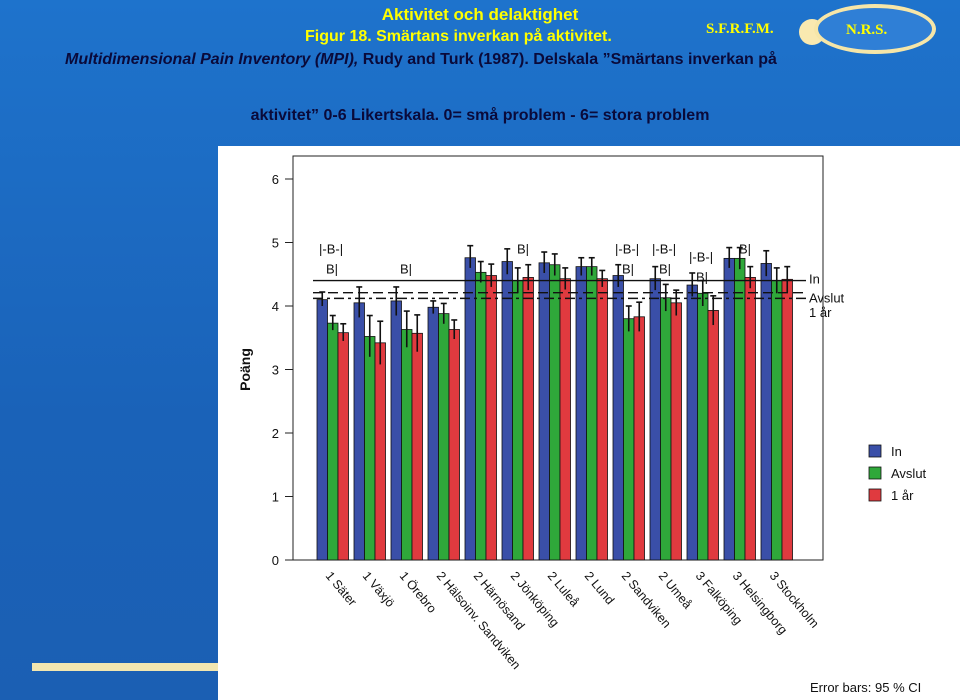  What do you see at coordinates (480, 14) in the screenshot?
I see `slide-title: Aktivitet och delaktighet` at bounding box center [480, 14].